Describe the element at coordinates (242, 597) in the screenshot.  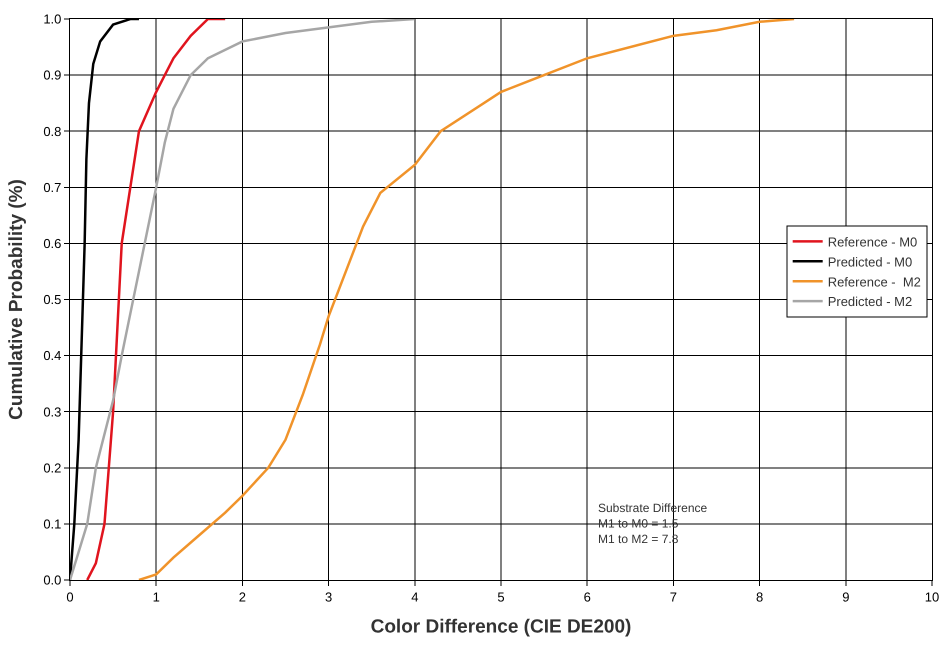
I see `x-tick-label: 2` at that location.